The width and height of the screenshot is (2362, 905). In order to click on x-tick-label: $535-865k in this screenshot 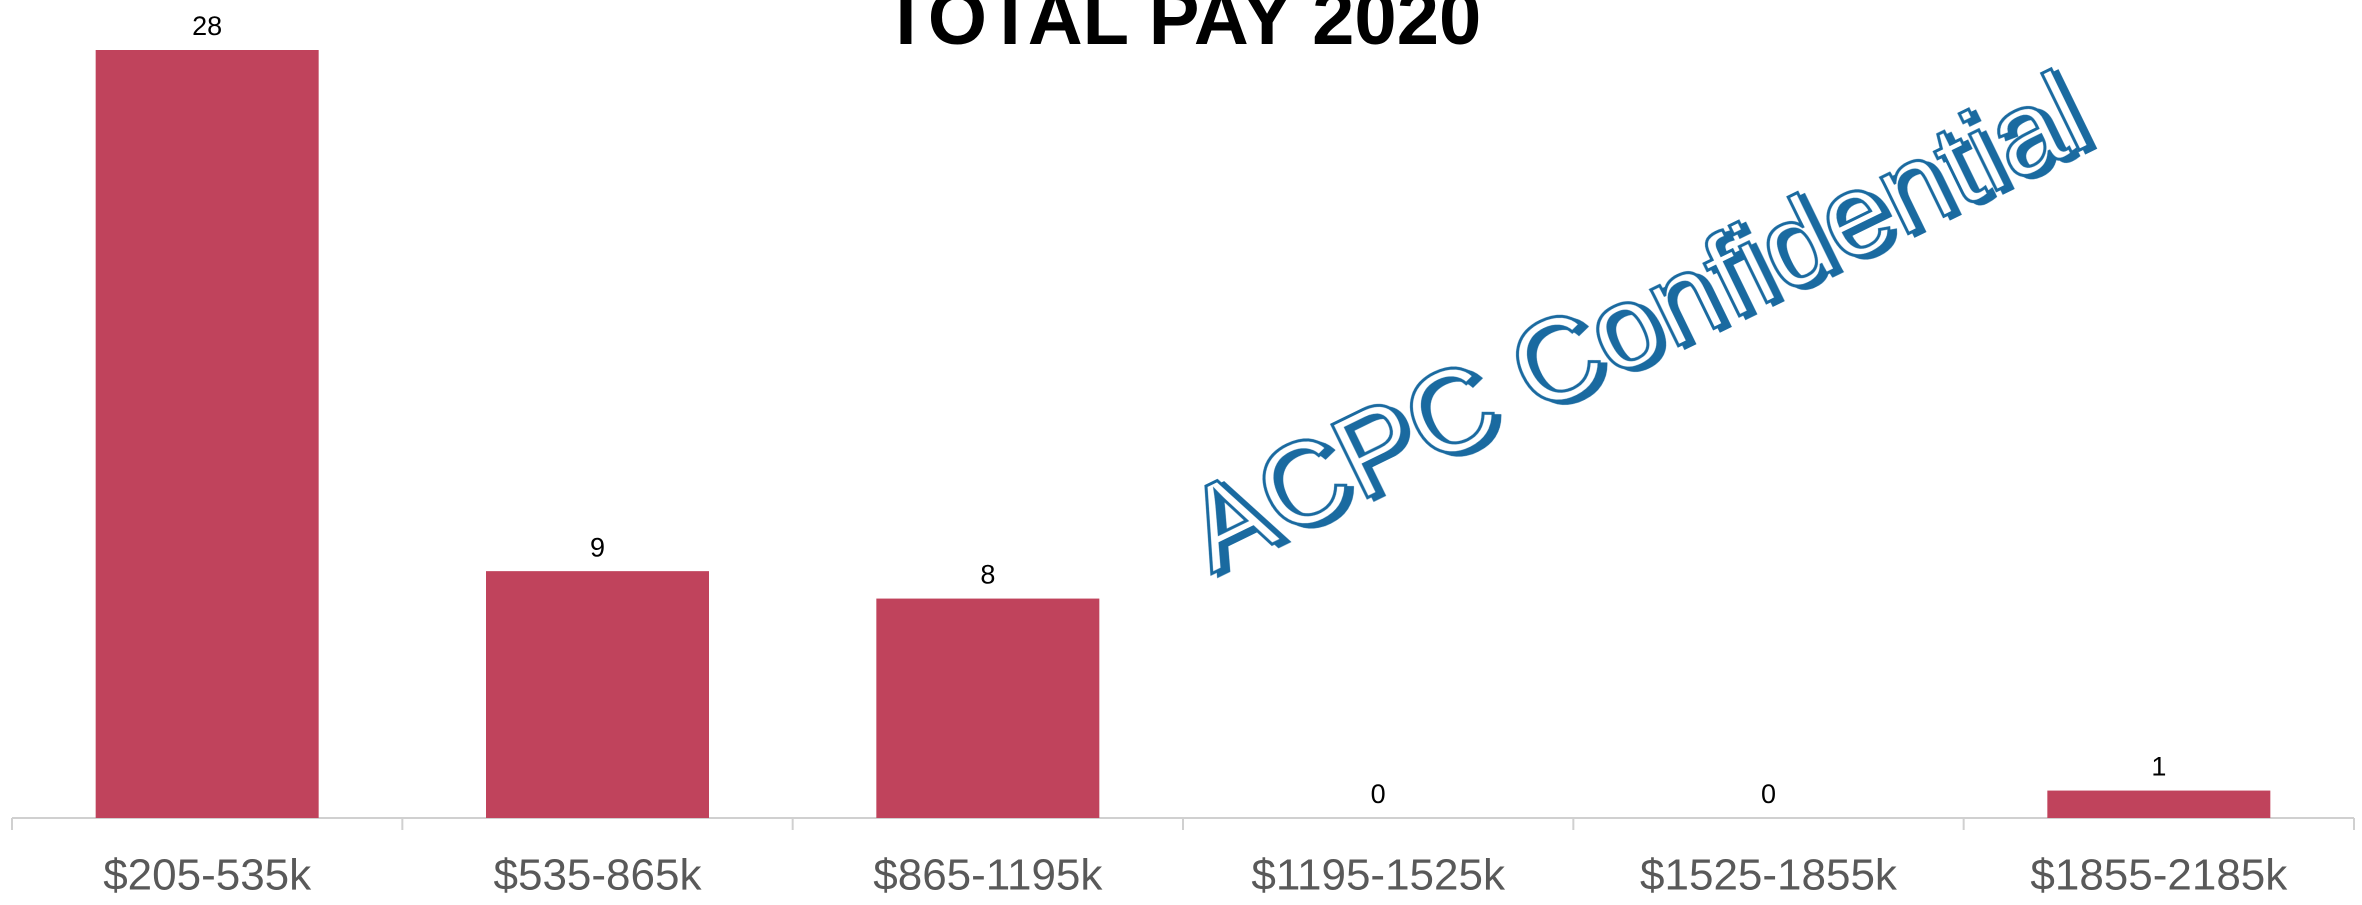, I will do `click(598, 875)`.